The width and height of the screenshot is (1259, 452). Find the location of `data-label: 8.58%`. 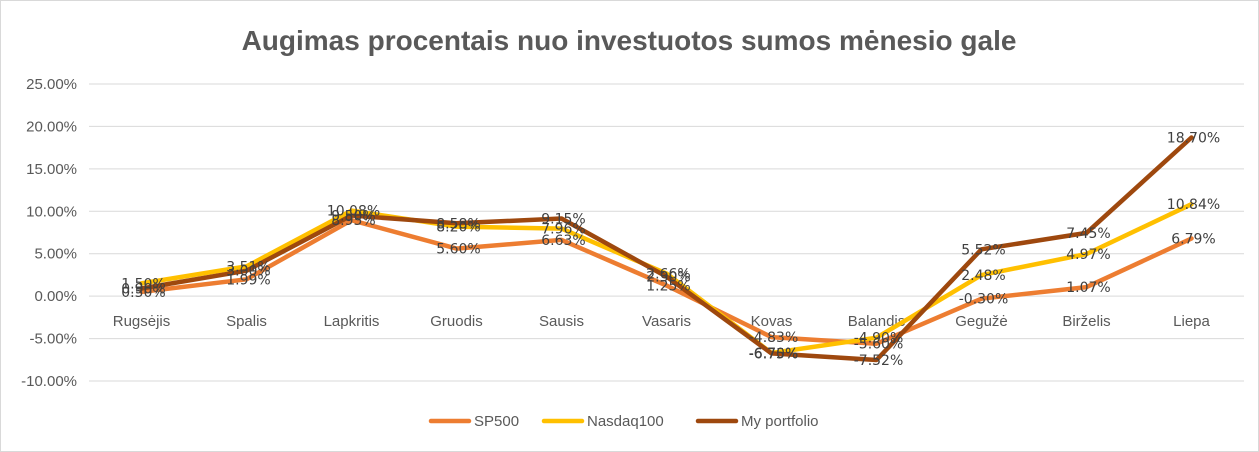

data-label: 8.58% is located at coordinates (458, 224).